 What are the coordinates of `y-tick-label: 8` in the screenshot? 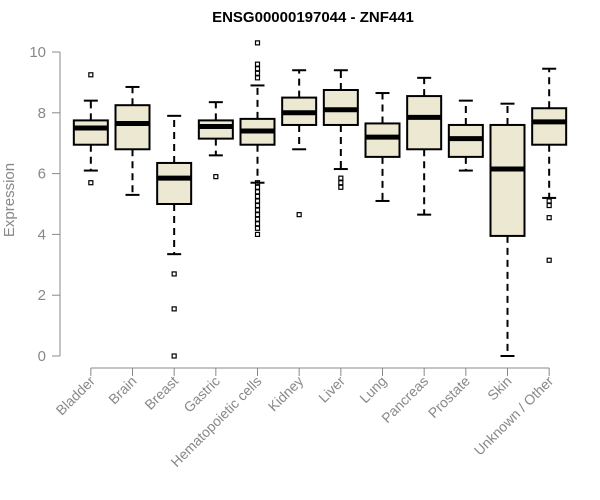 It's located at (42, 113).